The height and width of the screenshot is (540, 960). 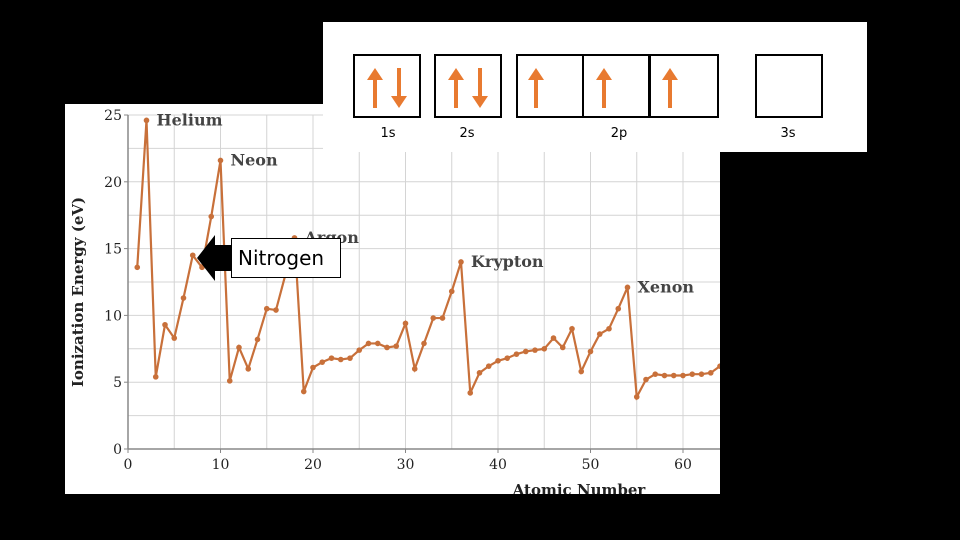 What do you see at coordinates (254, 159) in the screenshot?
I see `annotation-label: Neon` at bounding box center [254, 159].